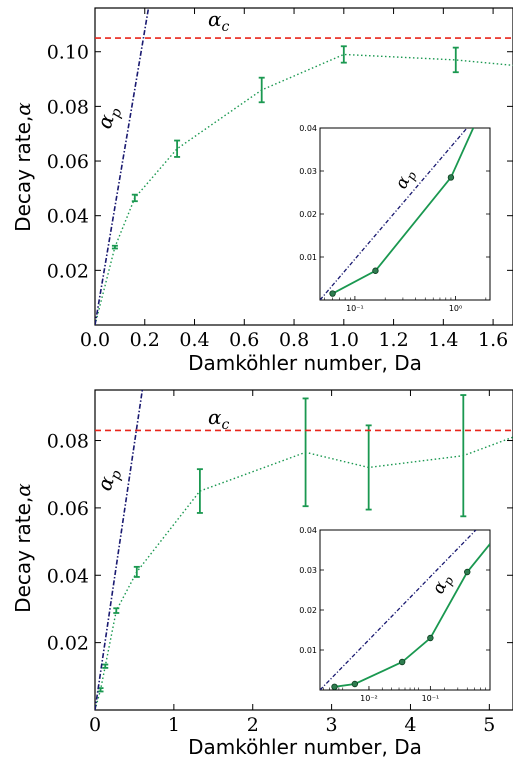 The width and height of the screenshot is (513, 767). Describe the element at coordinates (455, 308) in the screenshot. I see `inset-x-tick-label: 10⁰` at that location.